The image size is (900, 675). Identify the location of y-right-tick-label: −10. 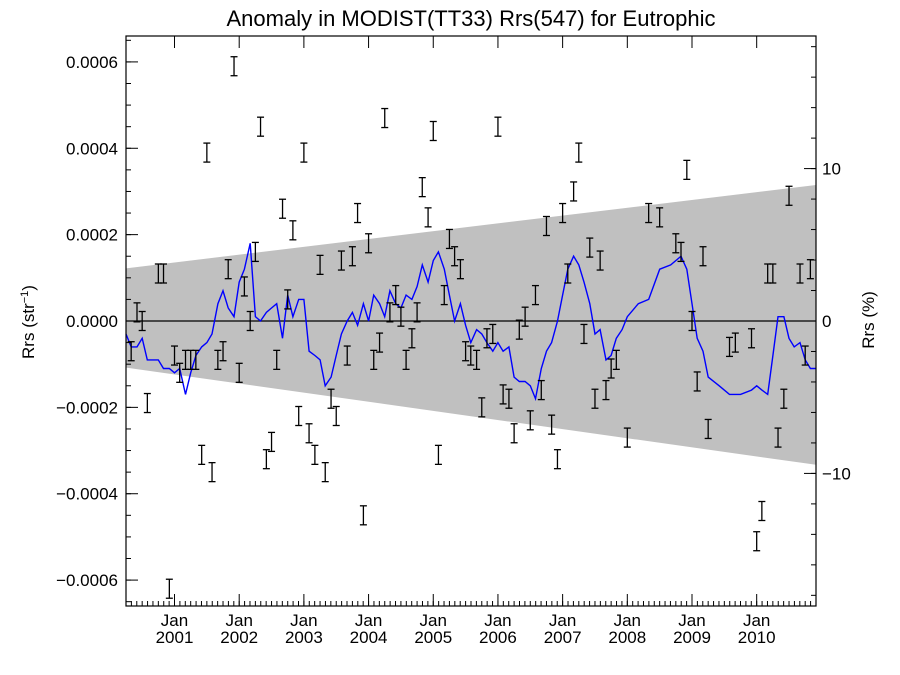
(836, 473).